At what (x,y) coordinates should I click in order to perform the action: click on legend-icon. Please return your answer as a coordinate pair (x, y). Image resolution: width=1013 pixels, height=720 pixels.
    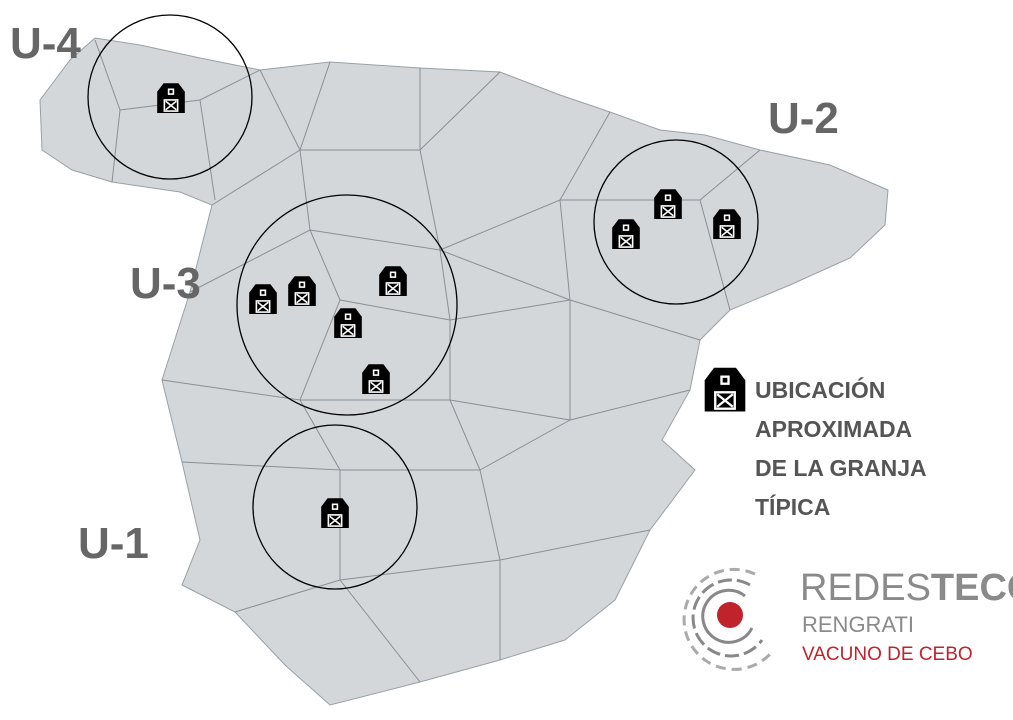
    Looking at the image, I should click on (725, 389).